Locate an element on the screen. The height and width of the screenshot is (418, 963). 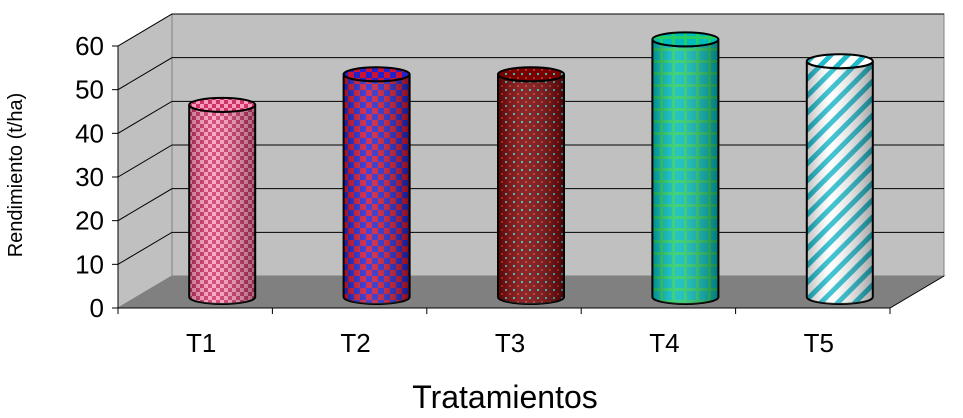
y-tick-label-10: 10 is located at coordinates (89, 264).